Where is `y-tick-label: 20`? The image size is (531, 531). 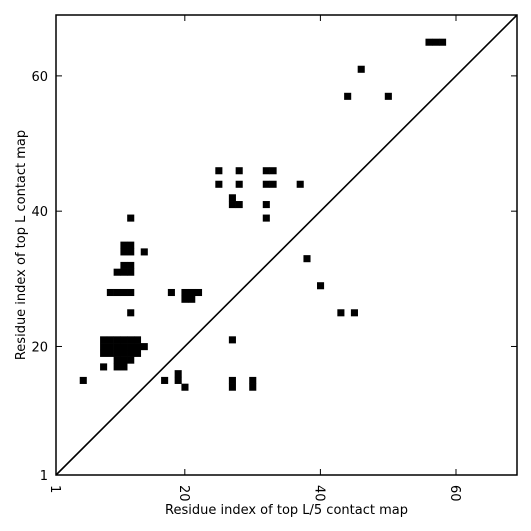 y-tick-label: 20 is located at coordinates (39, 347).